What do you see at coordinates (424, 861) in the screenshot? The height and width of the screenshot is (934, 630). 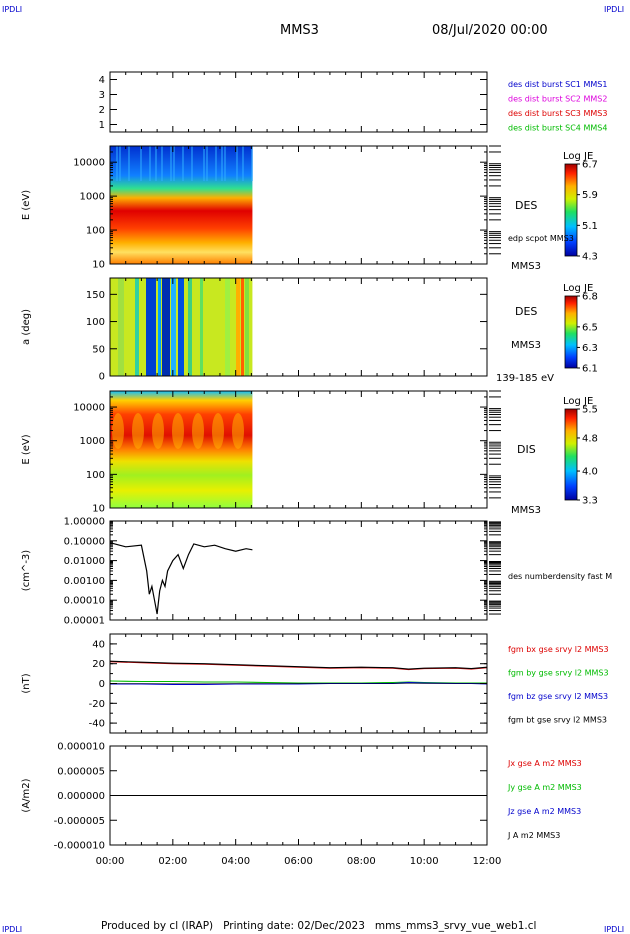 I see `x-tick-label: 10:00` at bounding box center [424, 861].